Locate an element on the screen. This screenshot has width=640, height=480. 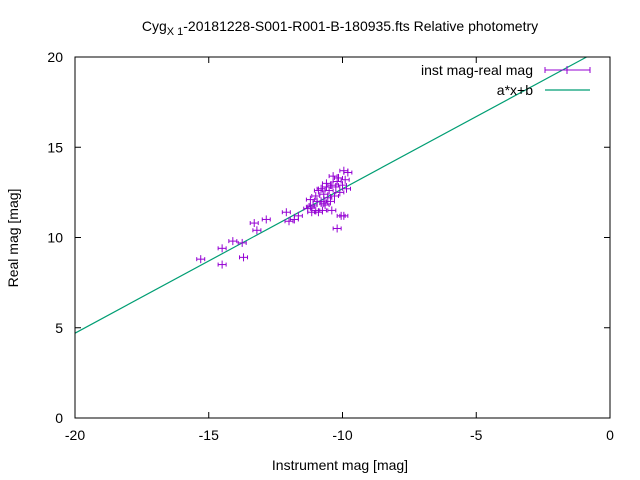
x-tick-label: -15 is located at coordinates (209, 435).